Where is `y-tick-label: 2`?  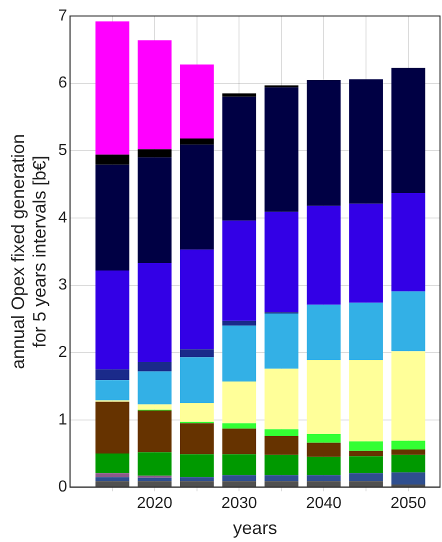
y-tick-label: 2 is located at coordinates (63, 352).